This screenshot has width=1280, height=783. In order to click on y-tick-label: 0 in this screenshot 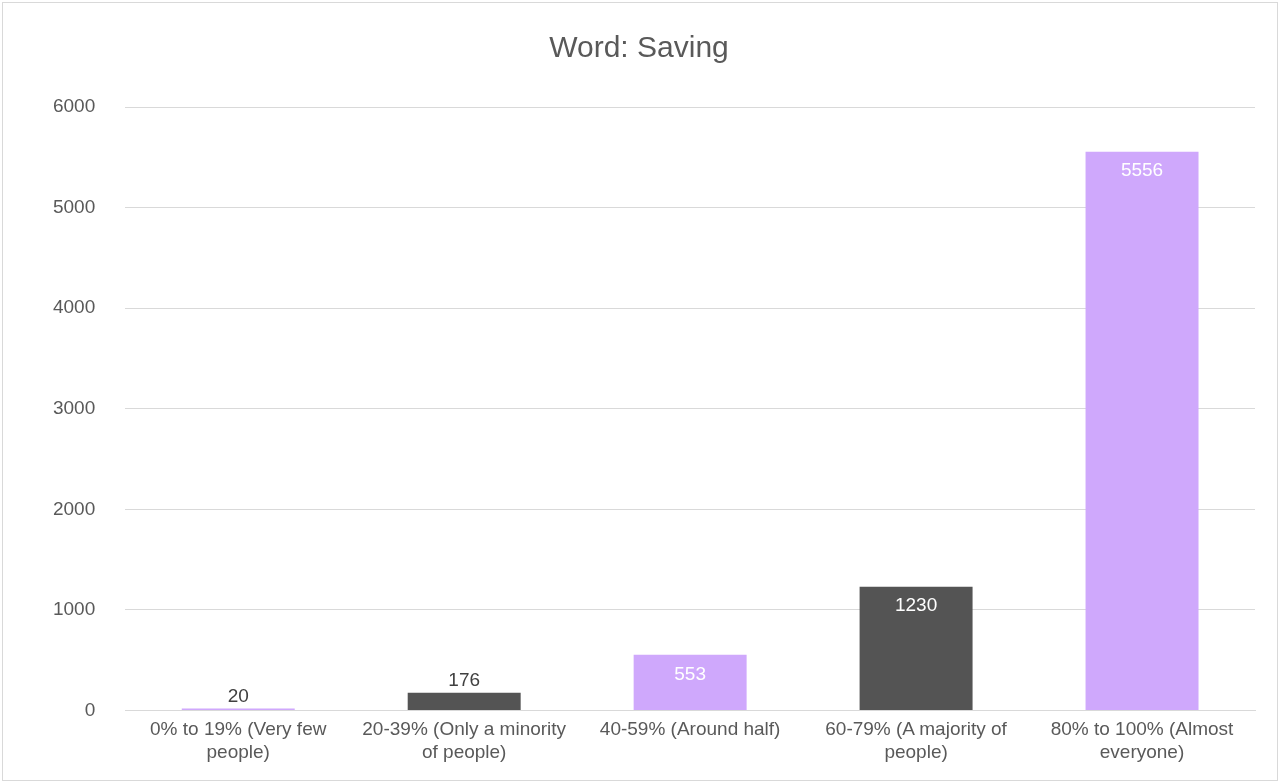, I will do `click(90, 709)`.